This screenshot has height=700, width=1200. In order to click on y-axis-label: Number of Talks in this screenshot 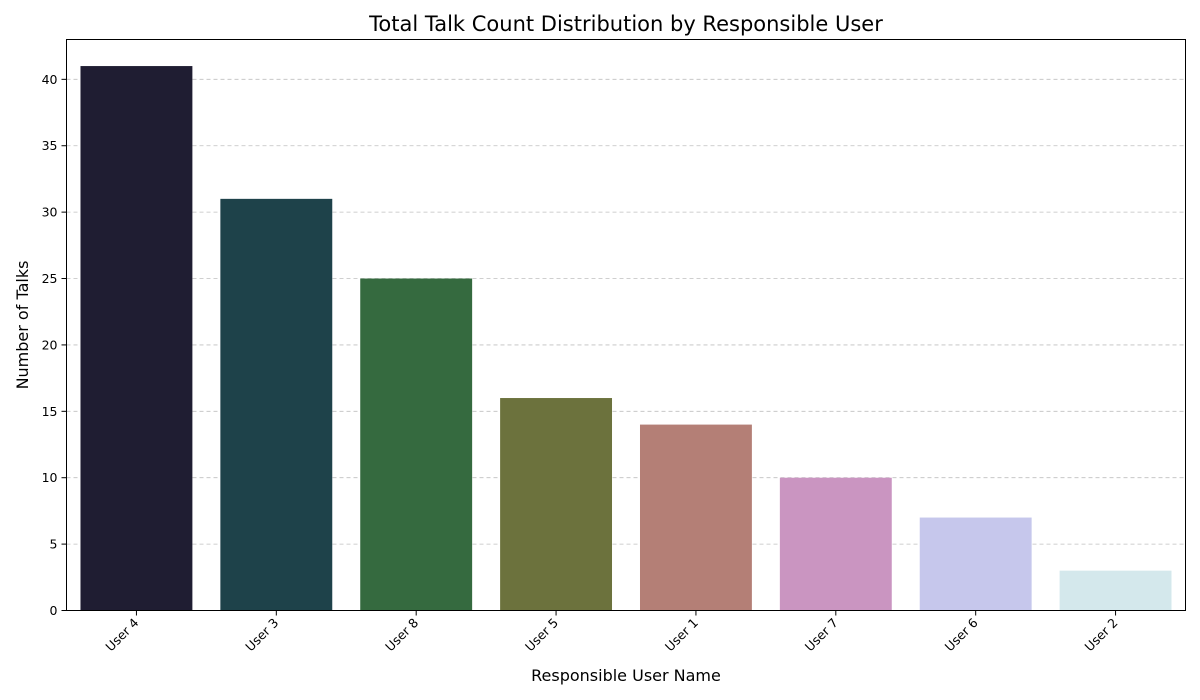, I will do `click(22, 325)`.